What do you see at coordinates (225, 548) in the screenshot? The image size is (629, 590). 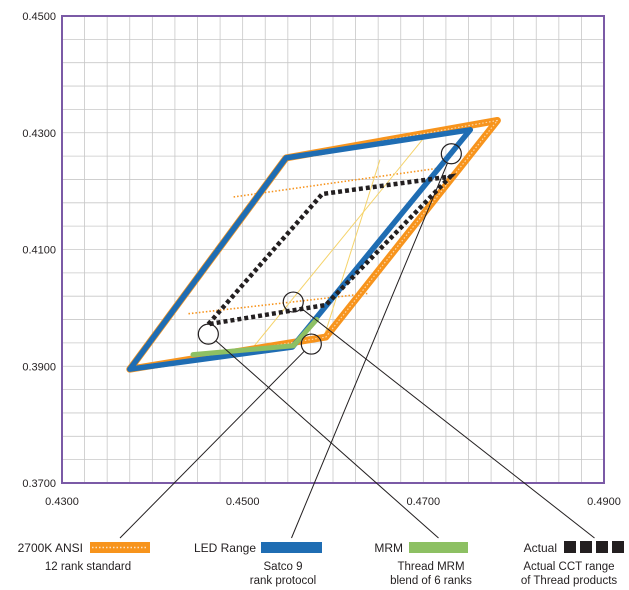 I see `legend-label-led: LED Range` at bounding box center [225, 548].